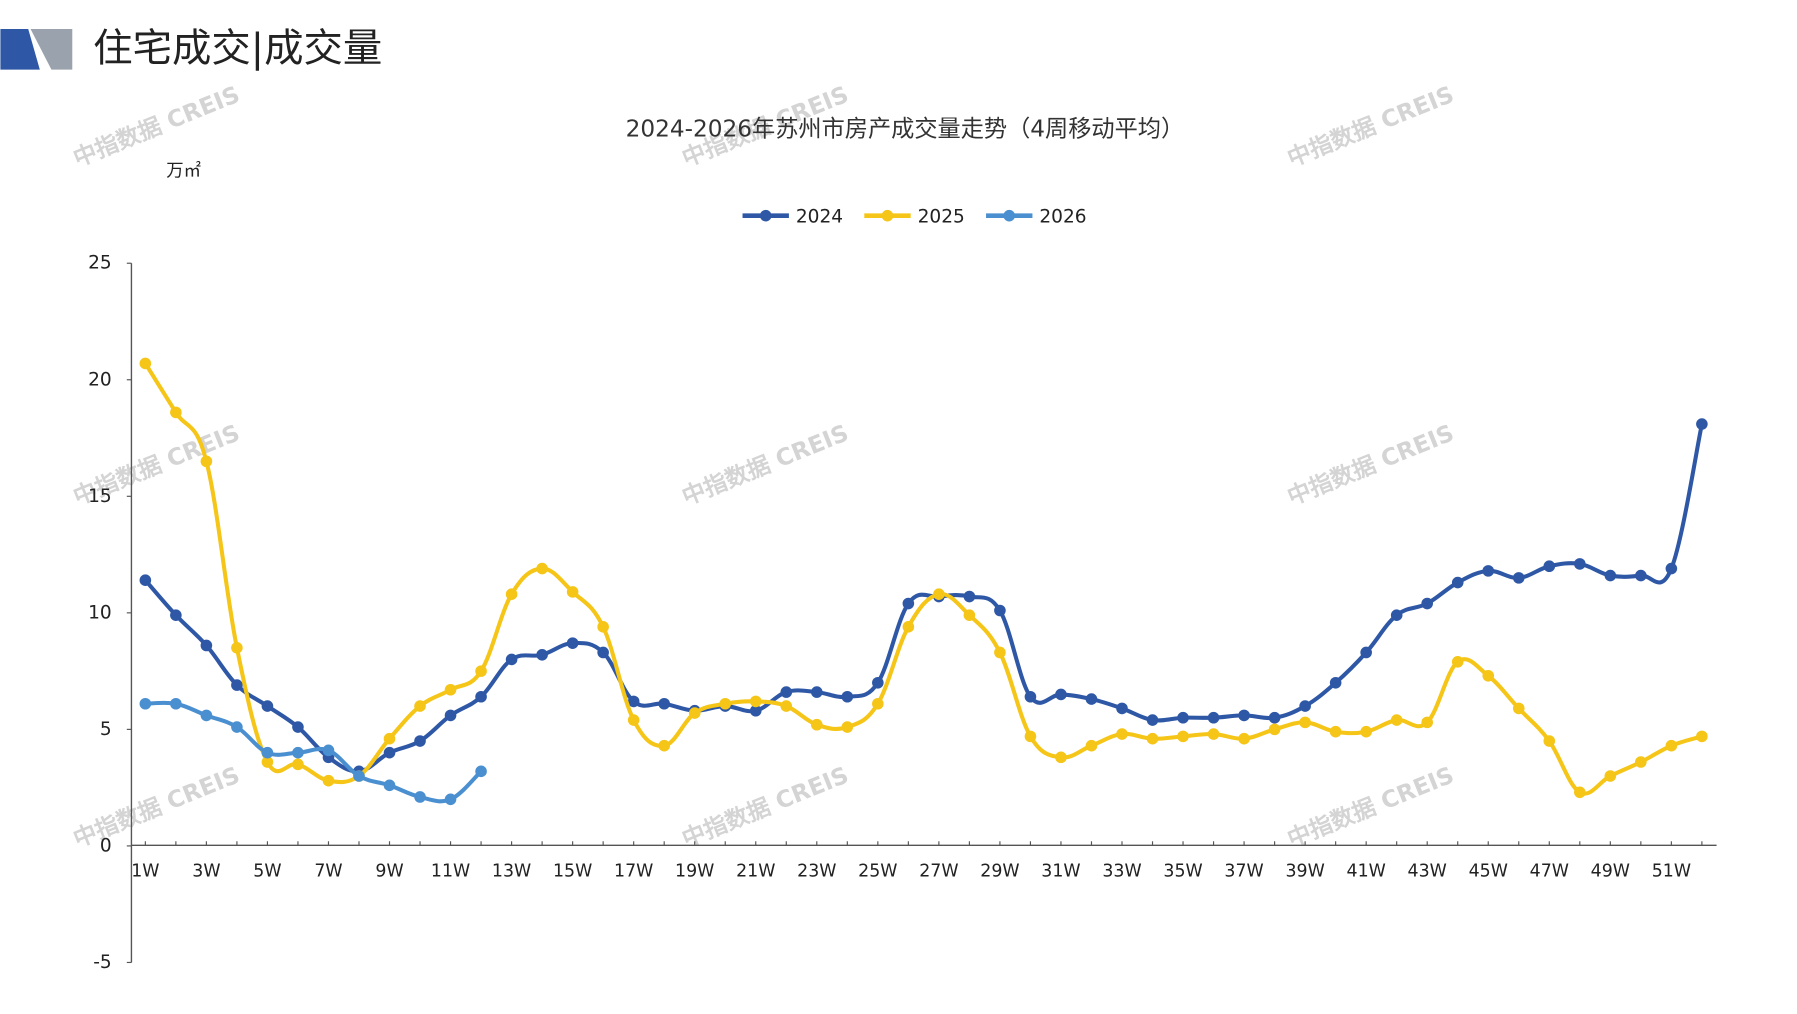 Image resolution: width=1797 pixels, height=1014 pixels. Describe the element at coordinates (100, 612) in the screenshot. I see `y-tick-label: 10` at that location.